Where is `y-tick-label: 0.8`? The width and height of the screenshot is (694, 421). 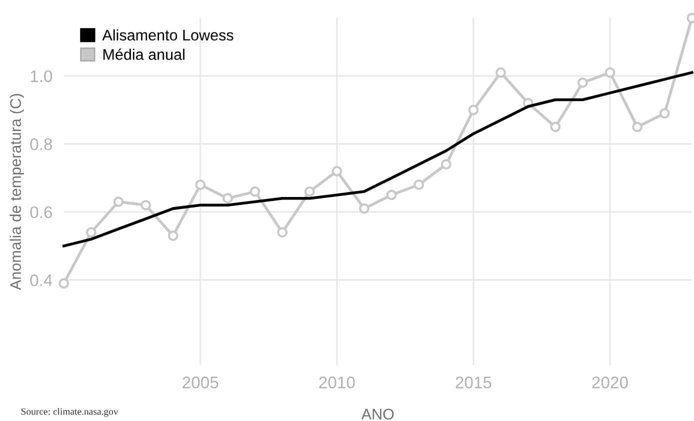
y-tick-label: 0.8 is located at coordinates (41, 144).